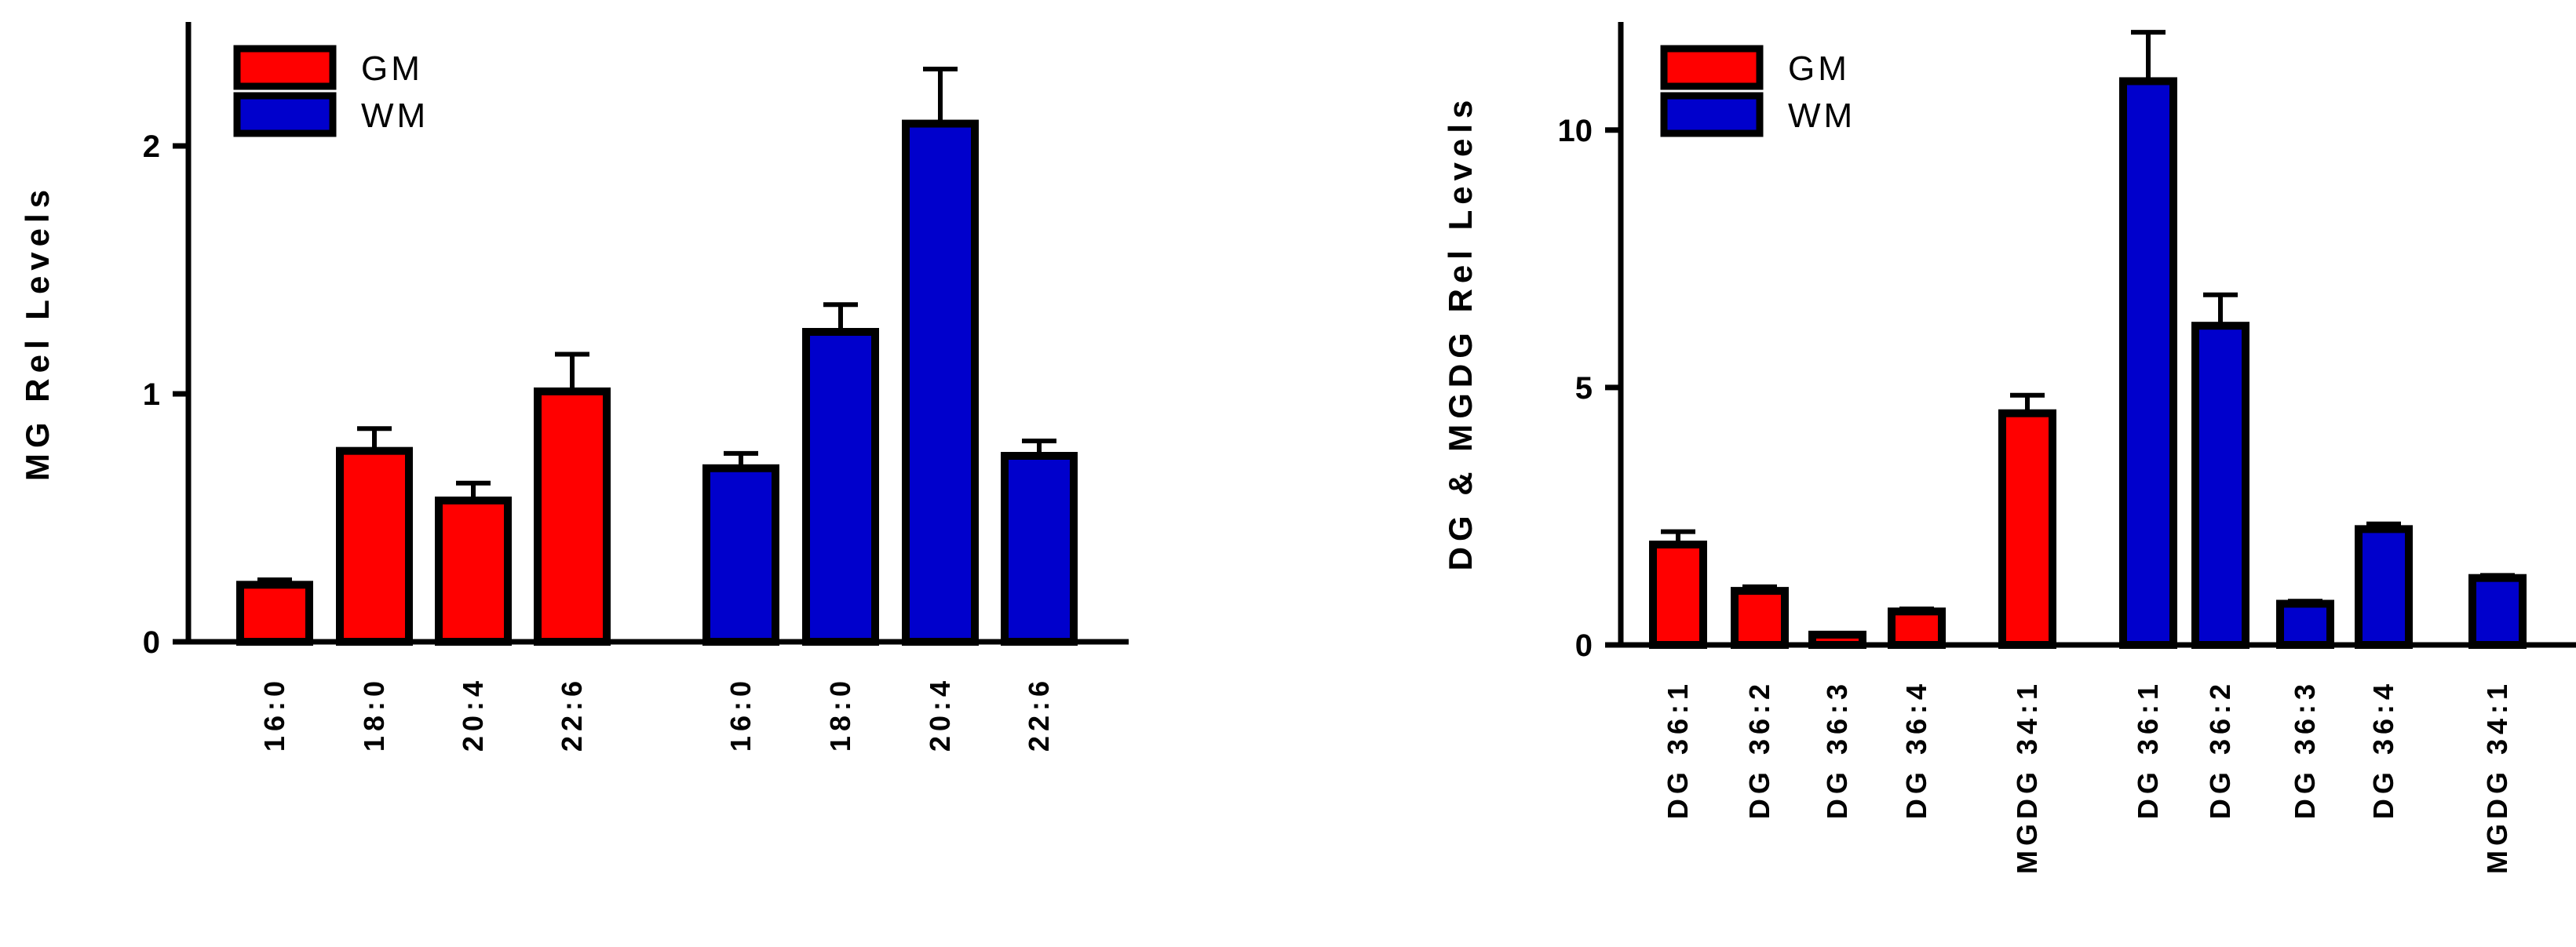 The image size is (2576, 947). What do you see at coordinates (151, 146) in the screenshot?
I see `y-tick-label: 2` at bounding box center [151, 146].